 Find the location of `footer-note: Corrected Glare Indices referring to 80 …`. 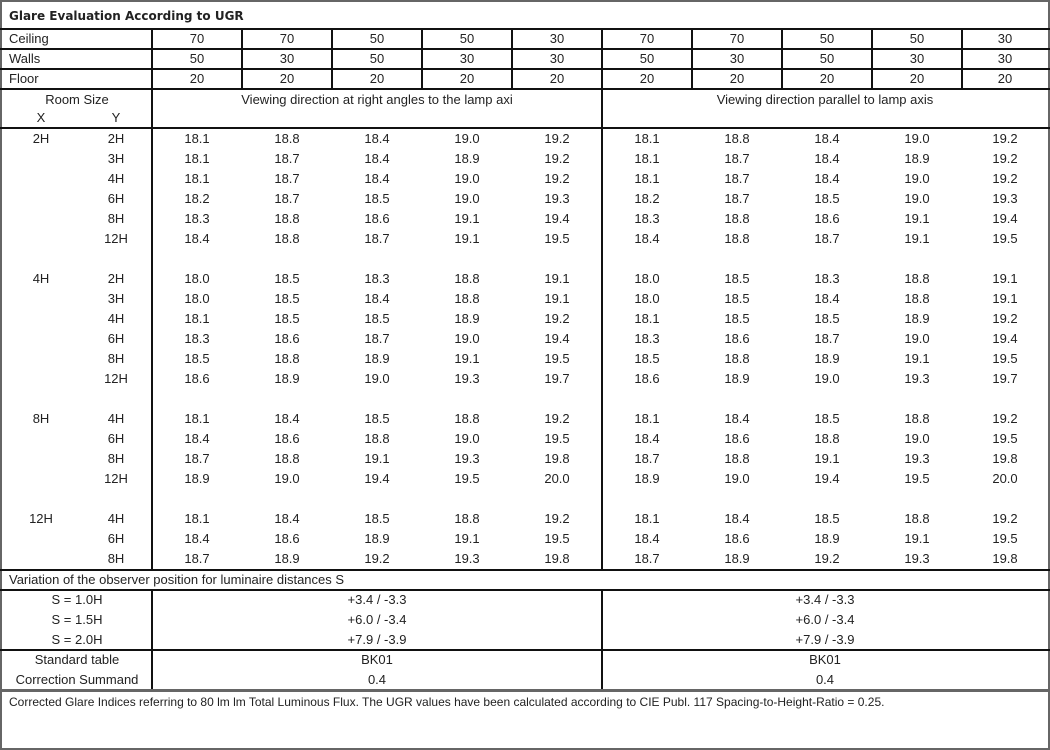

footer-note: Corrected Glare Indices referring to 80 … is located at coordinates (447, 702).